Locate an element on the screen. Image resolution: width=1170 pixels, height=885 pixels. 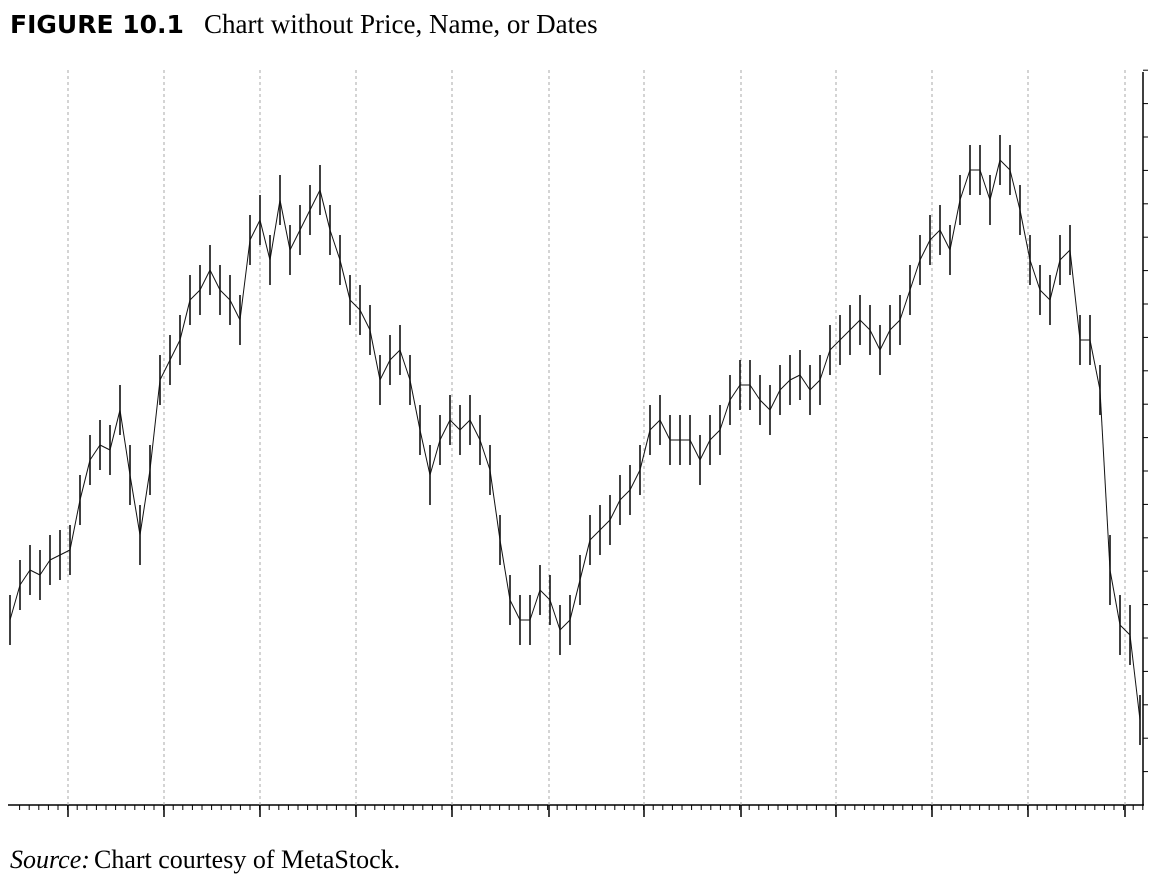
source-text: Chart courtesy of MetaStock. is located at coordinates (247, 859).